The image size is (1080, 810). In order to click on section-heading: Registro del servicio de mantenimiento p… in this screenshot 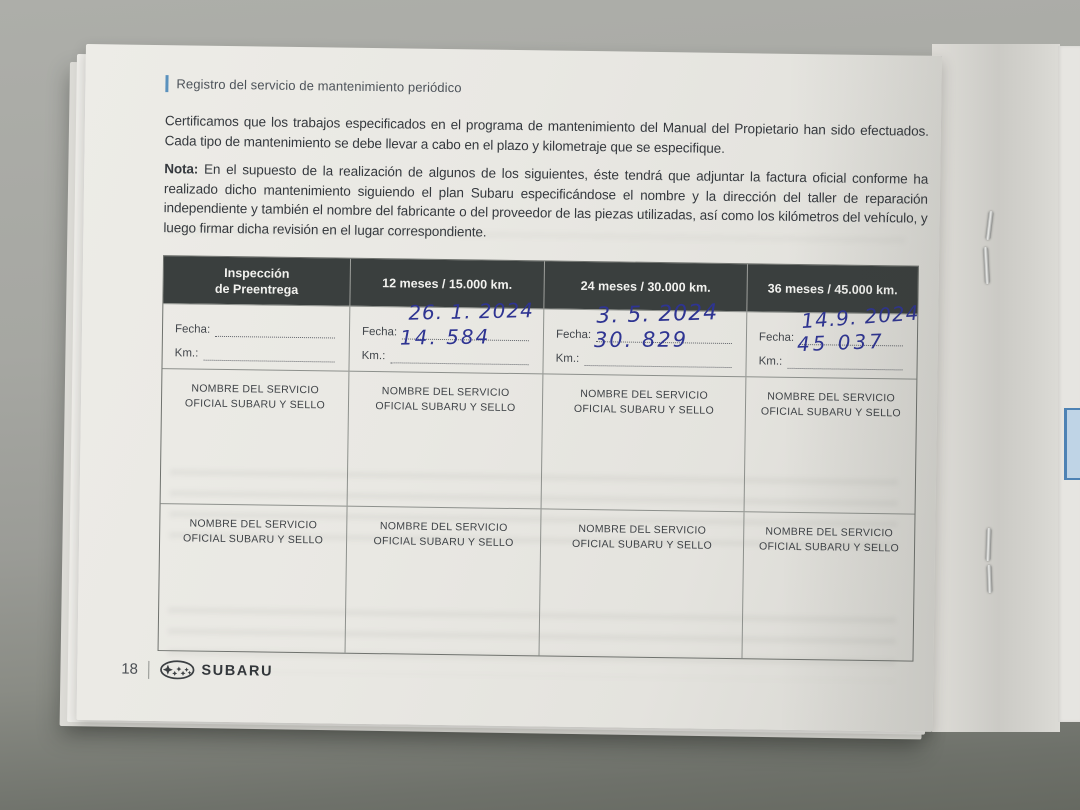, I will do `click(313, 85)`.